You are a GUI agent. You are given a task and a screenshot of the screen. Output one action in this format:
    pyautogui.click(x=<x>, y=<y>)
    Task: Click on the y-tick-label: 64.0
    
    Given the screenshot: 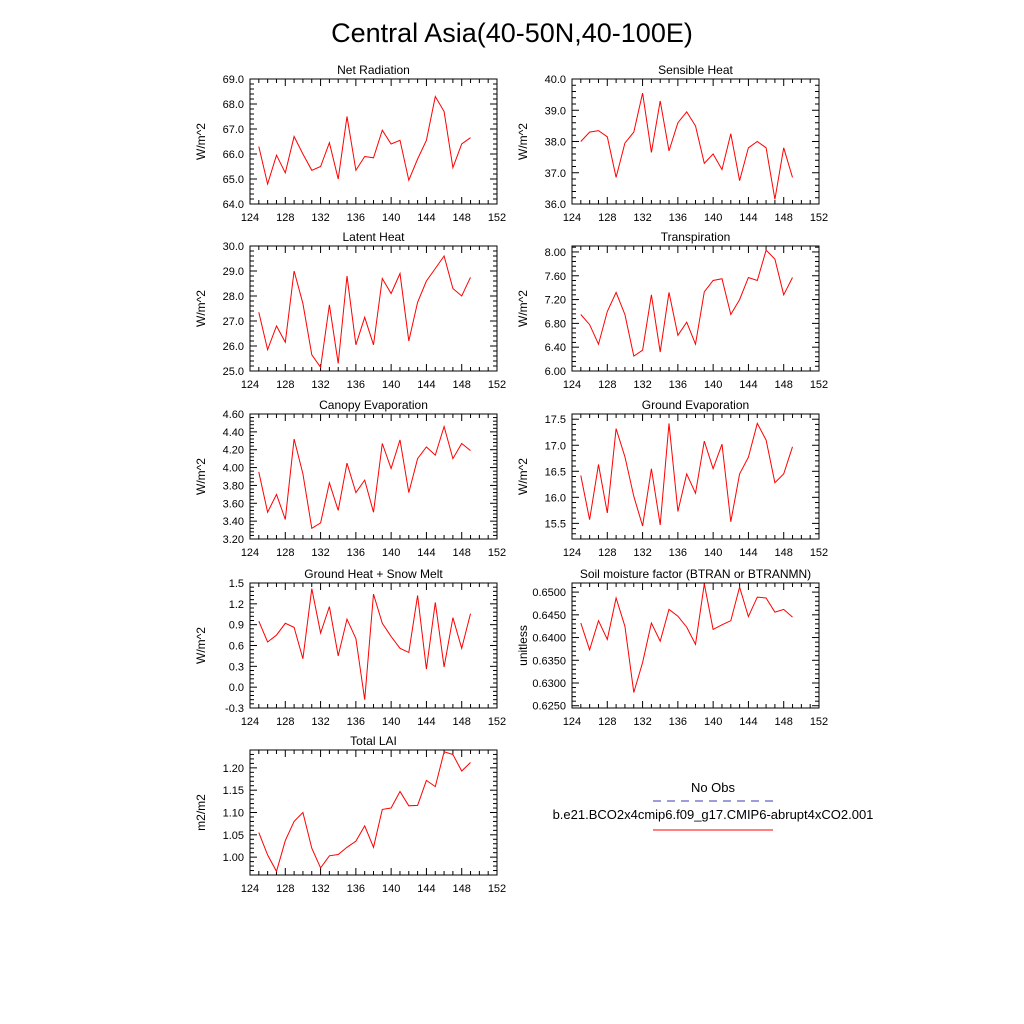 What is the action you would take?
    pyautogui.click(x=233, y=205)
    